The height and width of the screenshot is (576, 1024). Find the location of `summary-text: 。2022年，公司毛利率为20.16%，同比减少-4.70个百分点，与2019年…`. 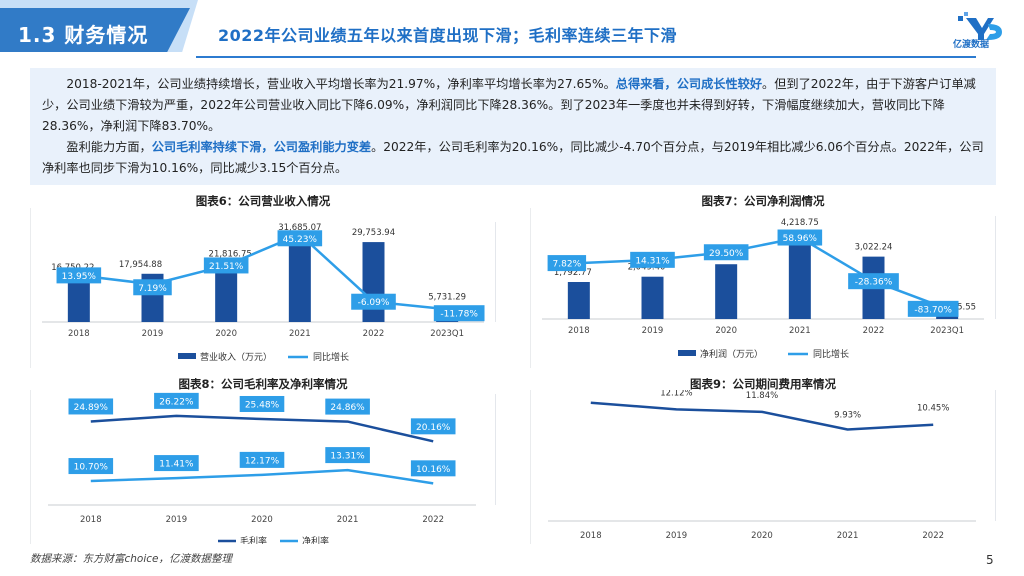

summary-text: 。2022年，公司毛利率为20.16%，同比减少-4.70个百分点，与2019年… is located at coordinates (513, 157).